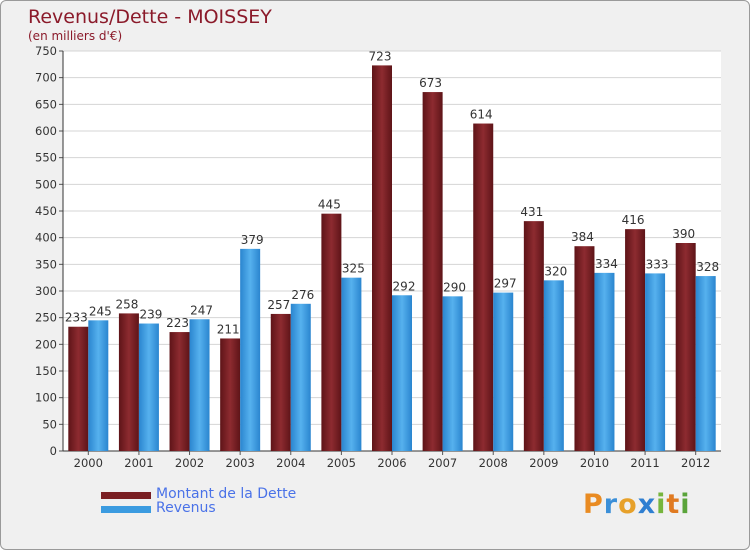  What do you see at coordinates (593, 504) in the screenshot?
I see `logo-letter: P` at bounding box center [593, 504].